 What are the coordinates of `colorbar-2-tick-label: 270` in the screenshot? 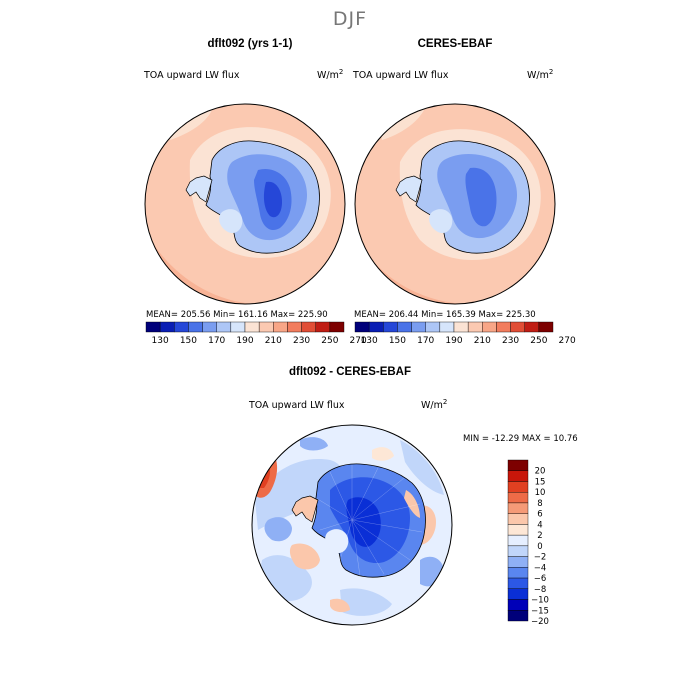 It's located at (567, 341).